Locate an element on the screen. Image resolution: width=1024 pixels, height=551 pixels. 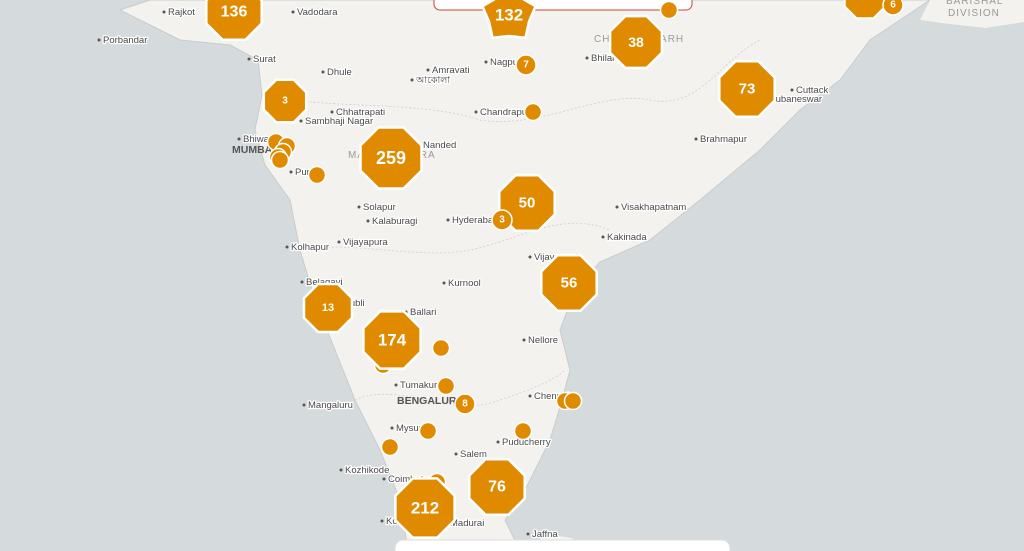
city-label: Rajkot is located at coordinates (181, 12).